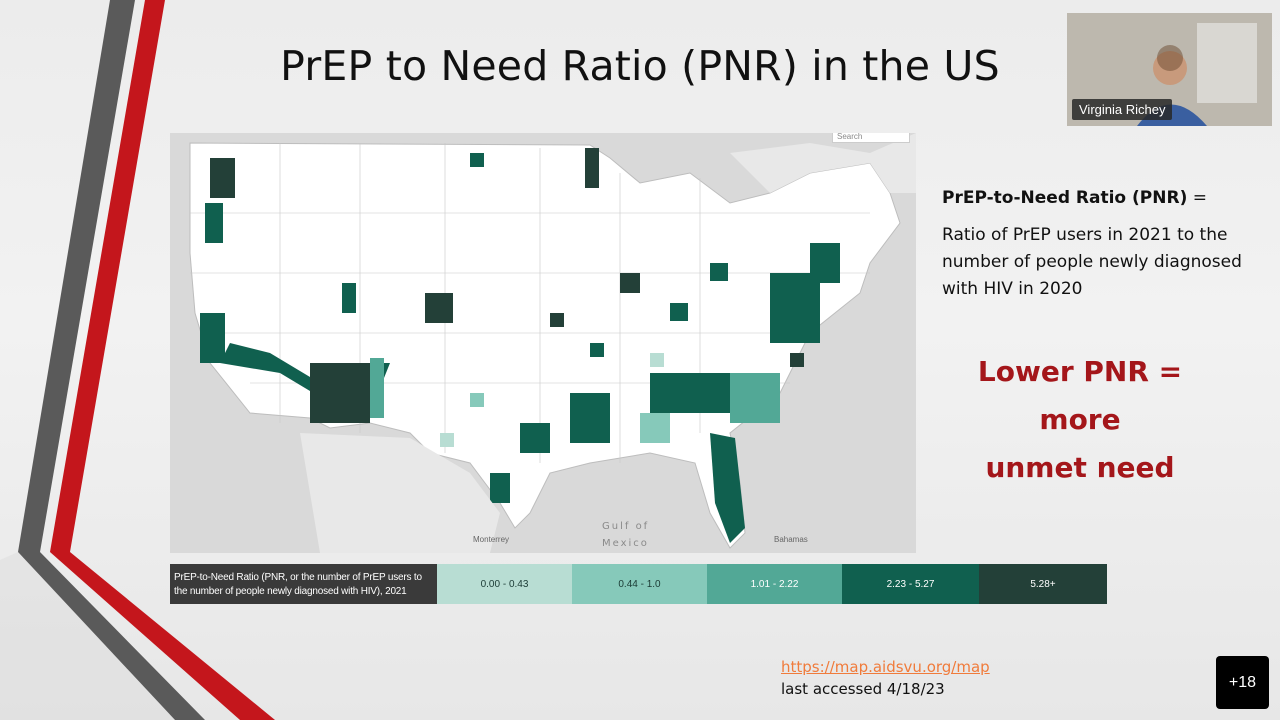 The image size is (1280, 720). What do you see at coordinates (1169, 69) in the screenshot?
I see `participant-video-tile: Virginia Richey` at bounding box center [1169, 69].